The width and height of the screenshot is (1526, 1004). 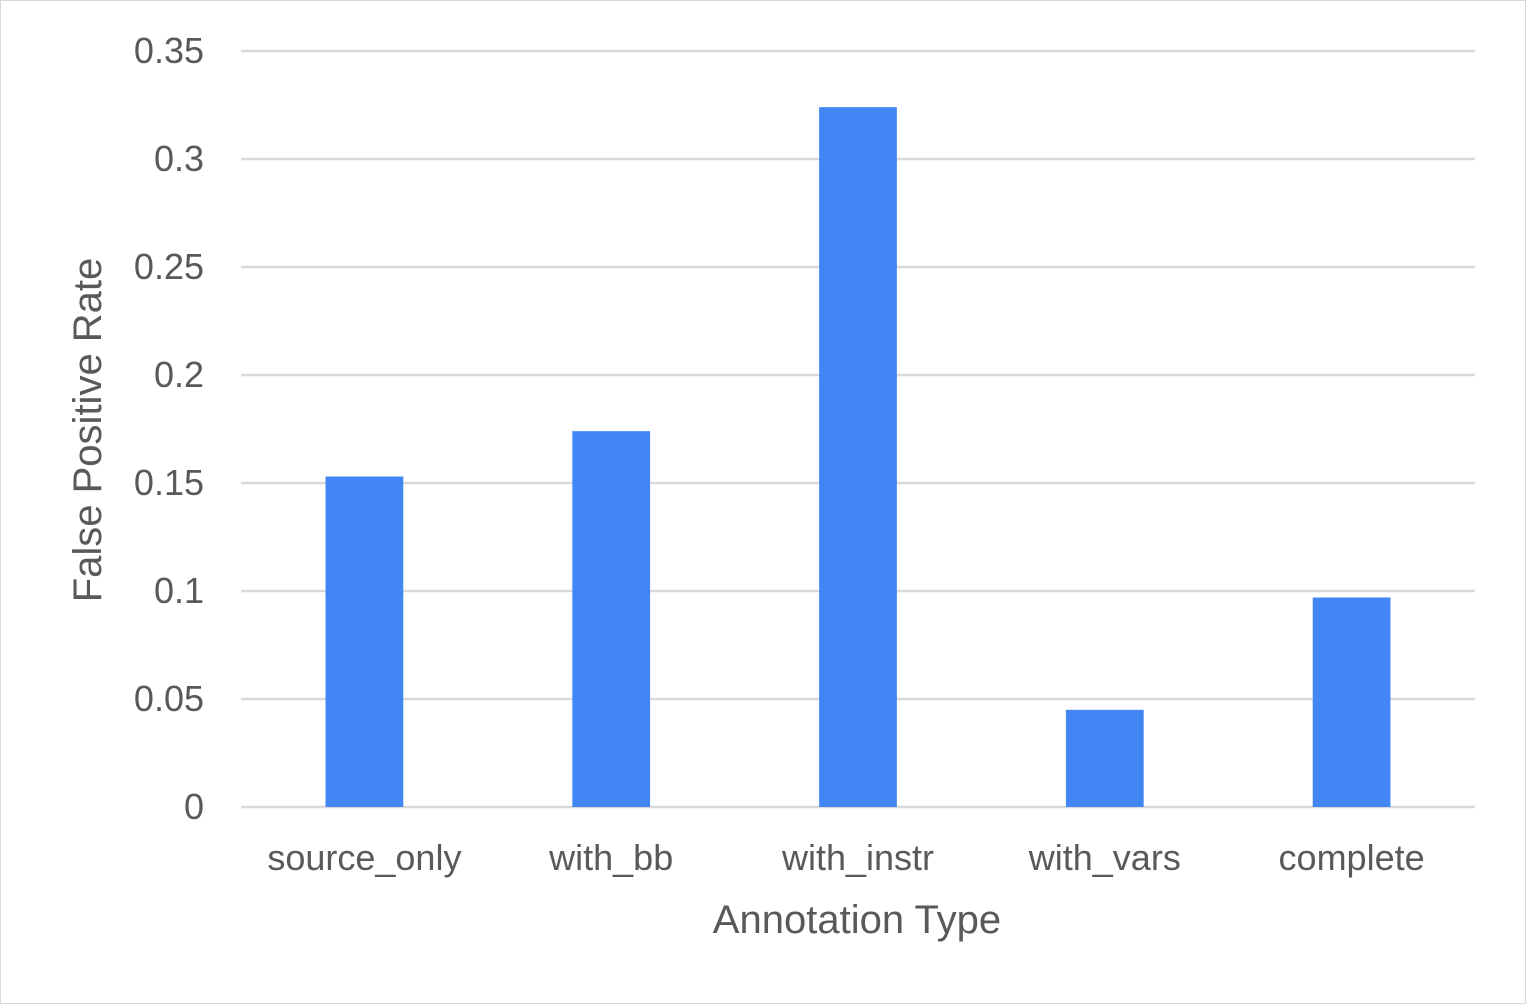 What do you see at coordinates (611, 619) in the screenshot?
I see `bar-with-bb` at bounding box center [611, 619].